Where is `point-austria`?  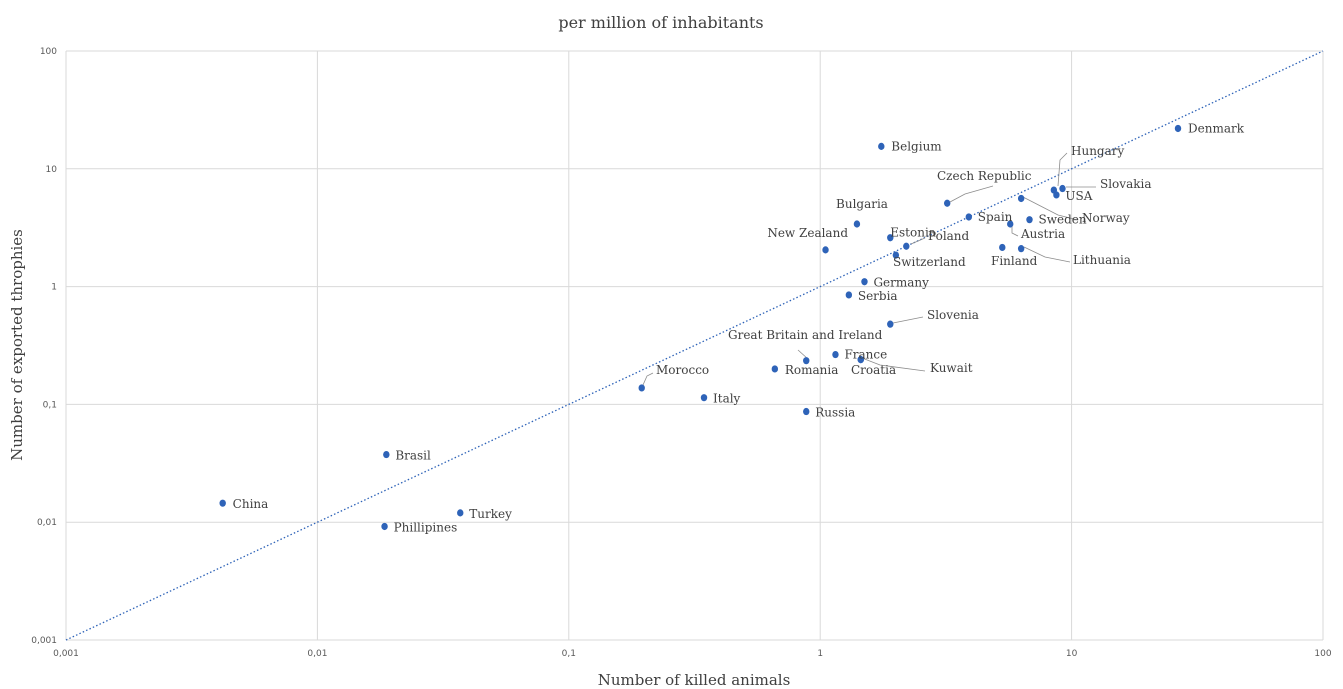
point-austria is located at coordinates (1010, 224).